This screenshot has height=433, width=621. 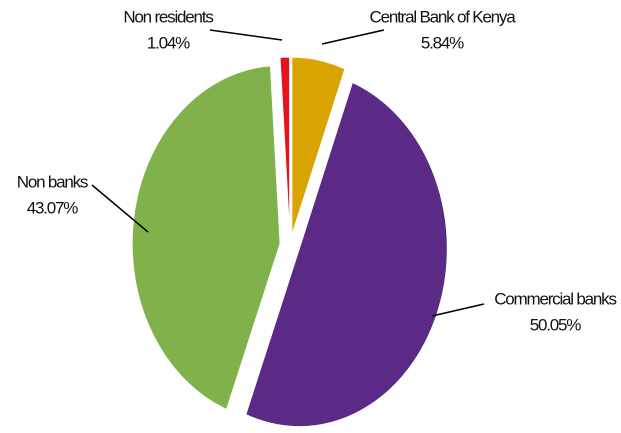 I want to click on slice-value-label: 50.05%, so click(x=556, y=324).